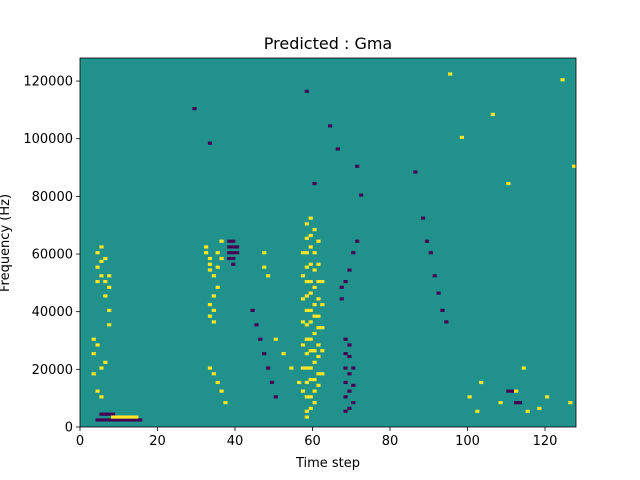 The image size is (640, 480). I want to click on x-tick-label: 100, so click(467, 441).